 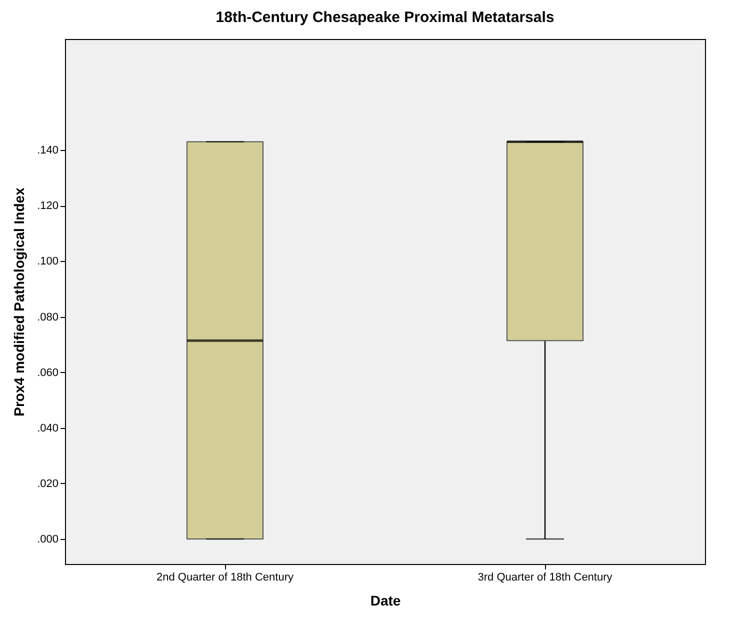 What do you see at coordinates (545, 578) in the screenshot?
I see `x-tick-label: 3rd Quarter of 18th Century` at bounding box center [545, 578].